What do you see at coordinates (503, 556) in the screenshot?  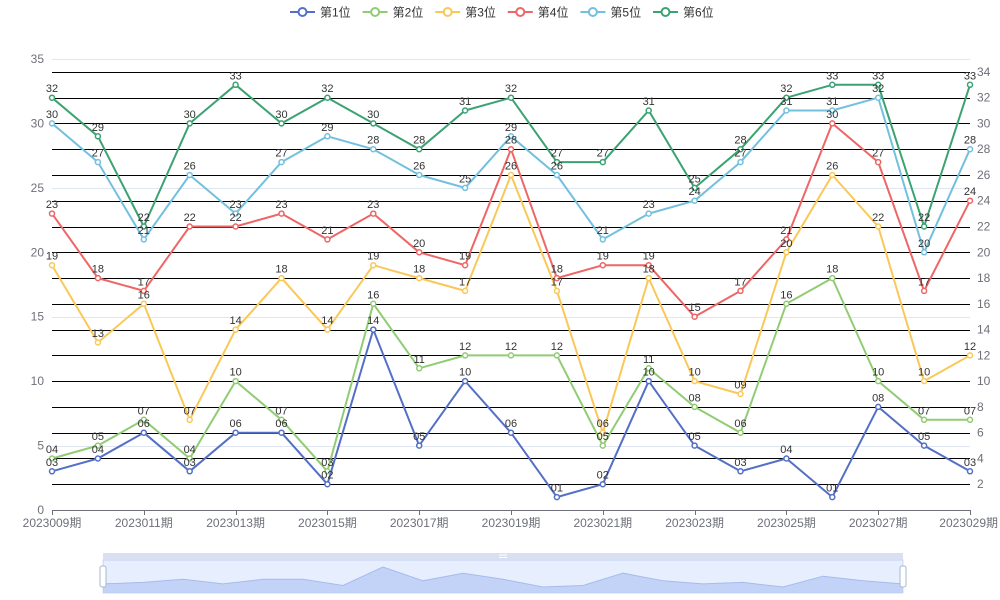 I see `data-zoom-move-handle` at bounding box center [503, 556].